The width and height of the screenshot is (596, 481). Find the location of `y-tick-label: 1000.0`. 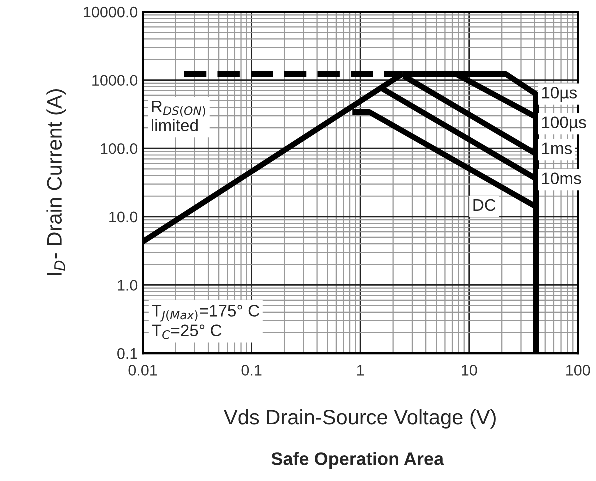

y-tick-label: 1000.0 is located at coordinates (115, 80).